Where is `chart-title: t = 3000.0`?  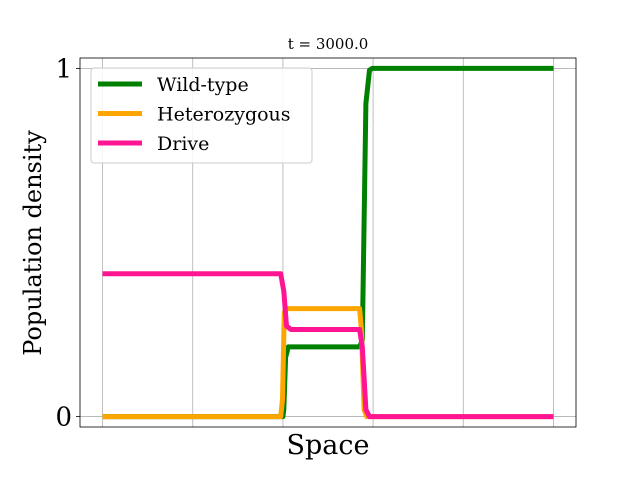
chart-title: t = 3000.0 is located at coordinates (328, 44).